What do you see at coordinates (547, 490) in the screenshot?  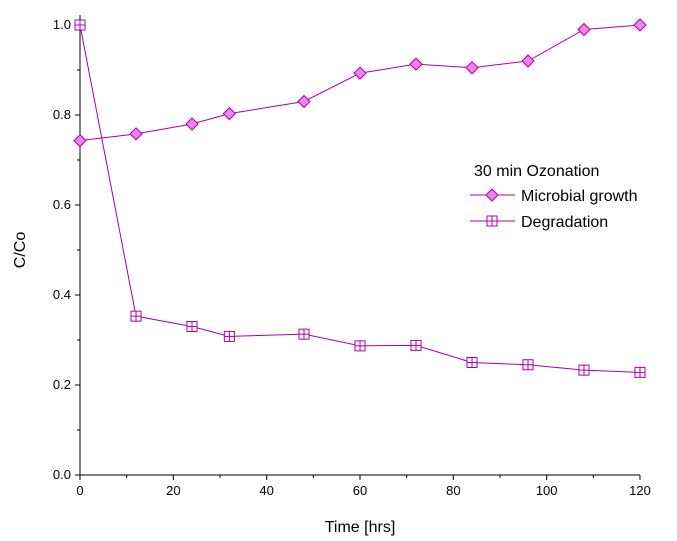 I see `x-tick-label: 100` at bounding box center [547, 490].